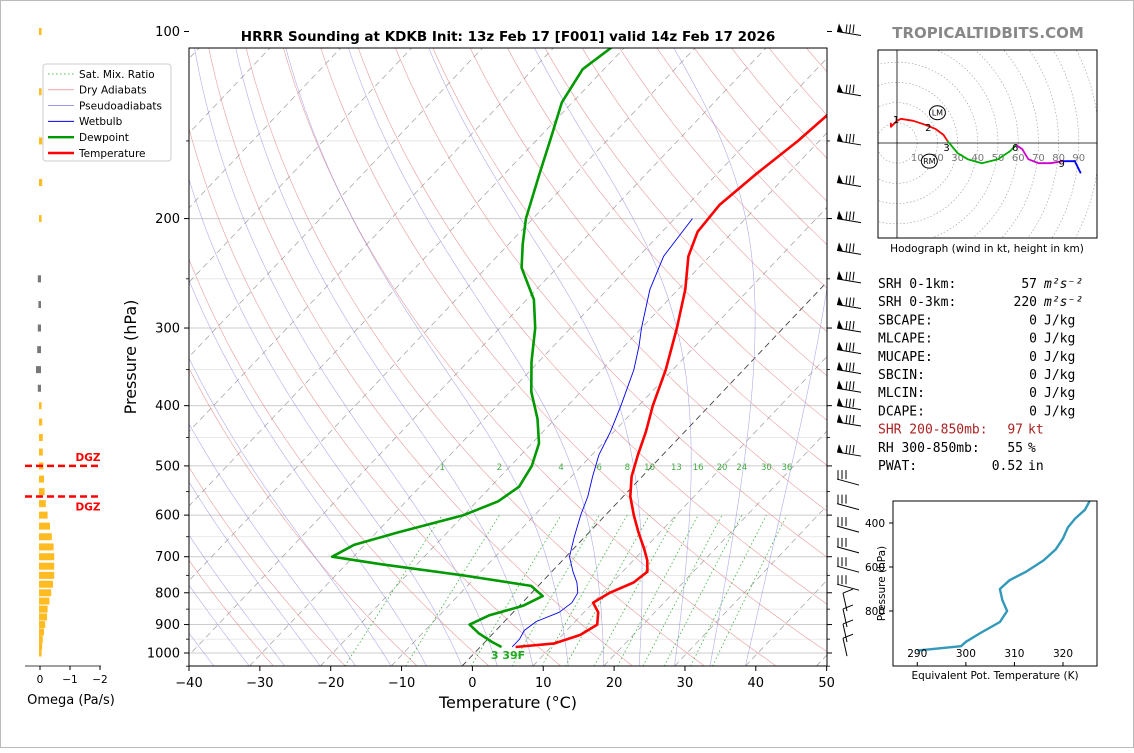 Image resolution: width=1134 pixels, height=753 pixels. What do you see at coordinates (1078, 158) in the screenshot?
I see `hodograph-ring-label: 90` at bounding box center [1078, 158].